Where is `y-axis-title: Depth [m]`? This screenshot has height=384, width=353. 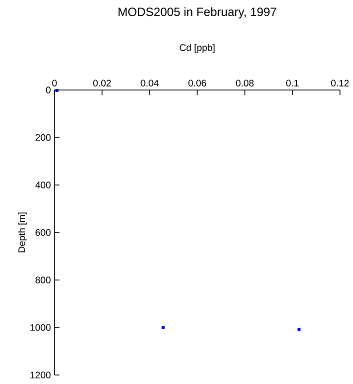
y-axis-title: Depth [m] is located at coordinates (22, 232).